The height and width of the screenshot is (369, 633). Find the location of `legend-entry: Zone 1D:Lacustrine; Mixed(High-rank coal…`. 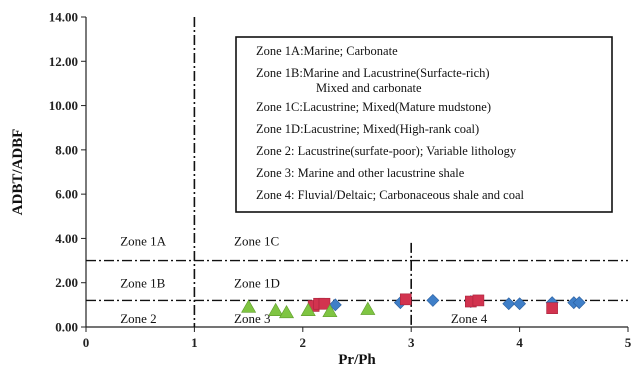

legend-entry: Zone 1D:Lacustrine; Mixed(High-rank coal… is located at coordinates (367, 129).